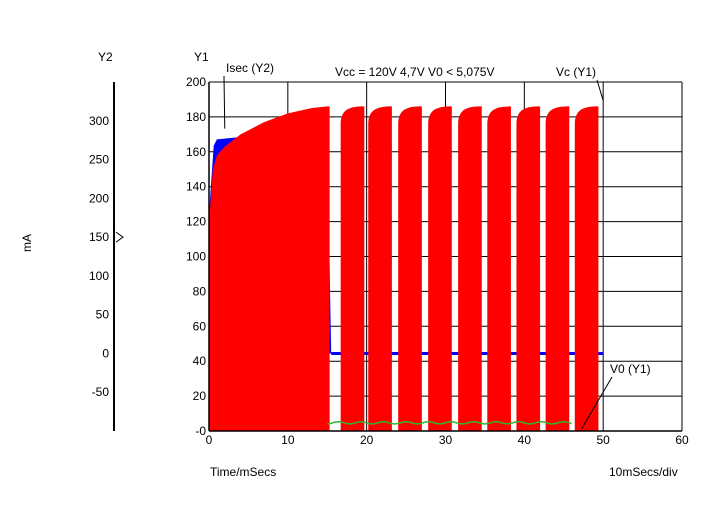  I want to click on x-tick-label: 30, so click(446, 440).